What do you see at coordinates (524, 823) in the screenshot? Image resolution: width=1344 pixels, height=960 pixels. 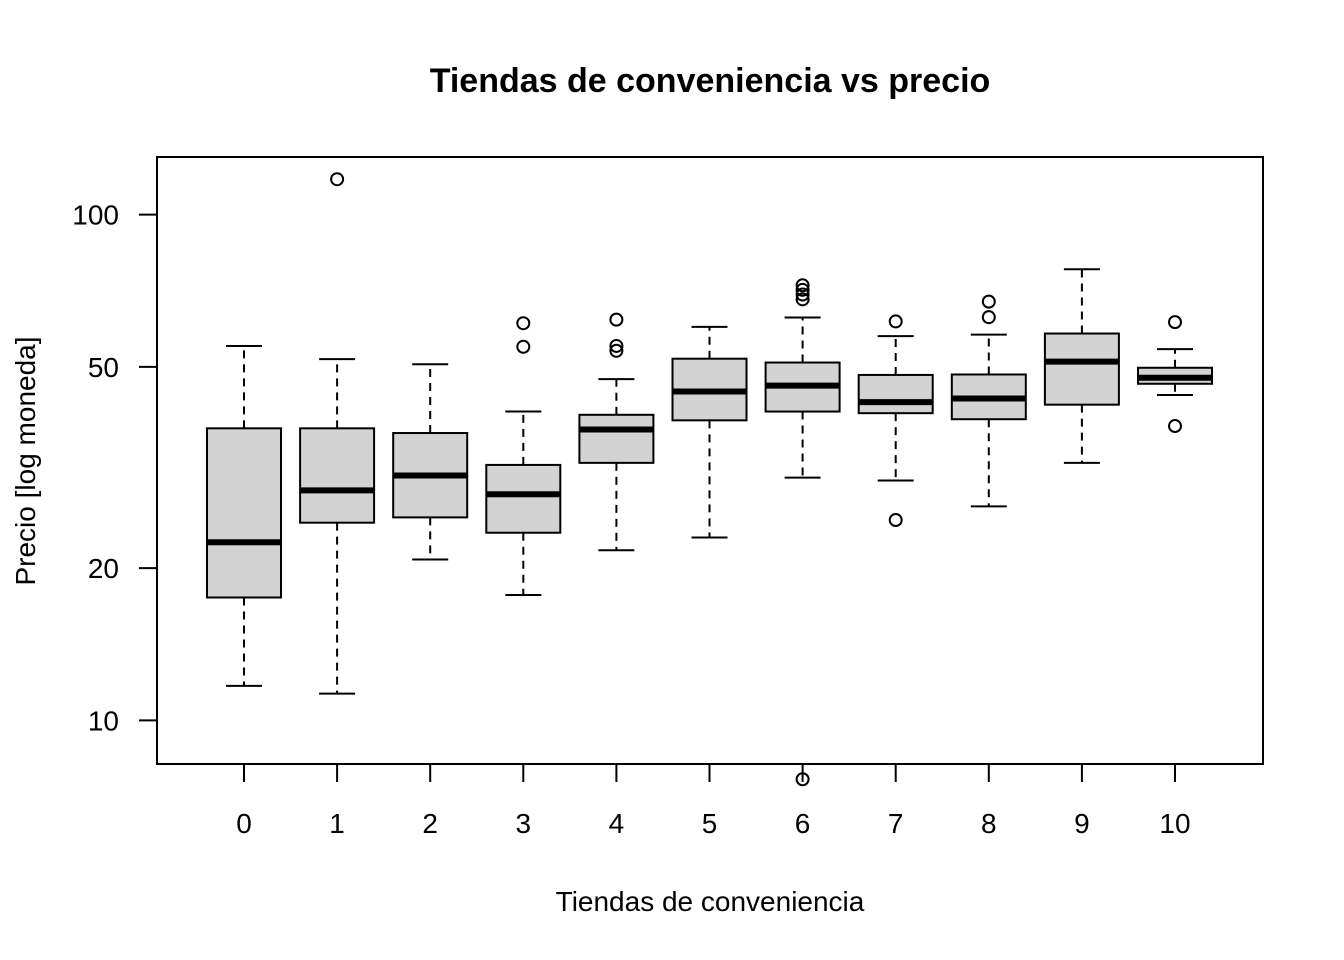 I see `x-tick-label-3: 3` at bounding box center [524, 823].